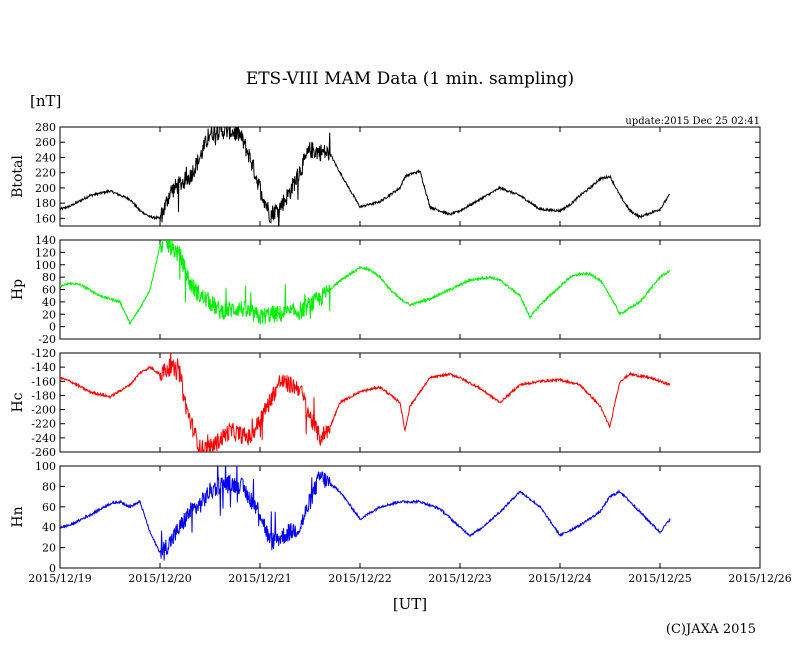 This screenshot has height=655, width=810. What do you see at coordinates (159, 578) in the screenshot?
I see `x-tick-label: 2015/12/20` at bounding box center [159, 578].